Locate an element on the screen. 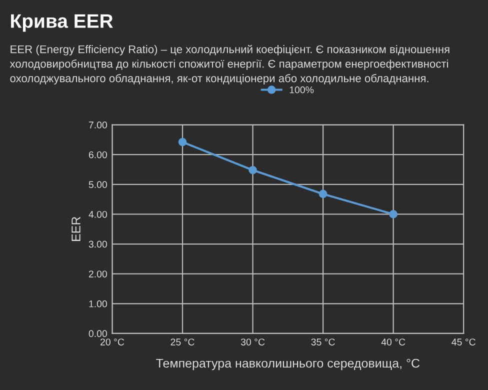 The height and width of the screenshot is (390, 488). x-tick-label: 35 °C is located at coordinates (323, 342).